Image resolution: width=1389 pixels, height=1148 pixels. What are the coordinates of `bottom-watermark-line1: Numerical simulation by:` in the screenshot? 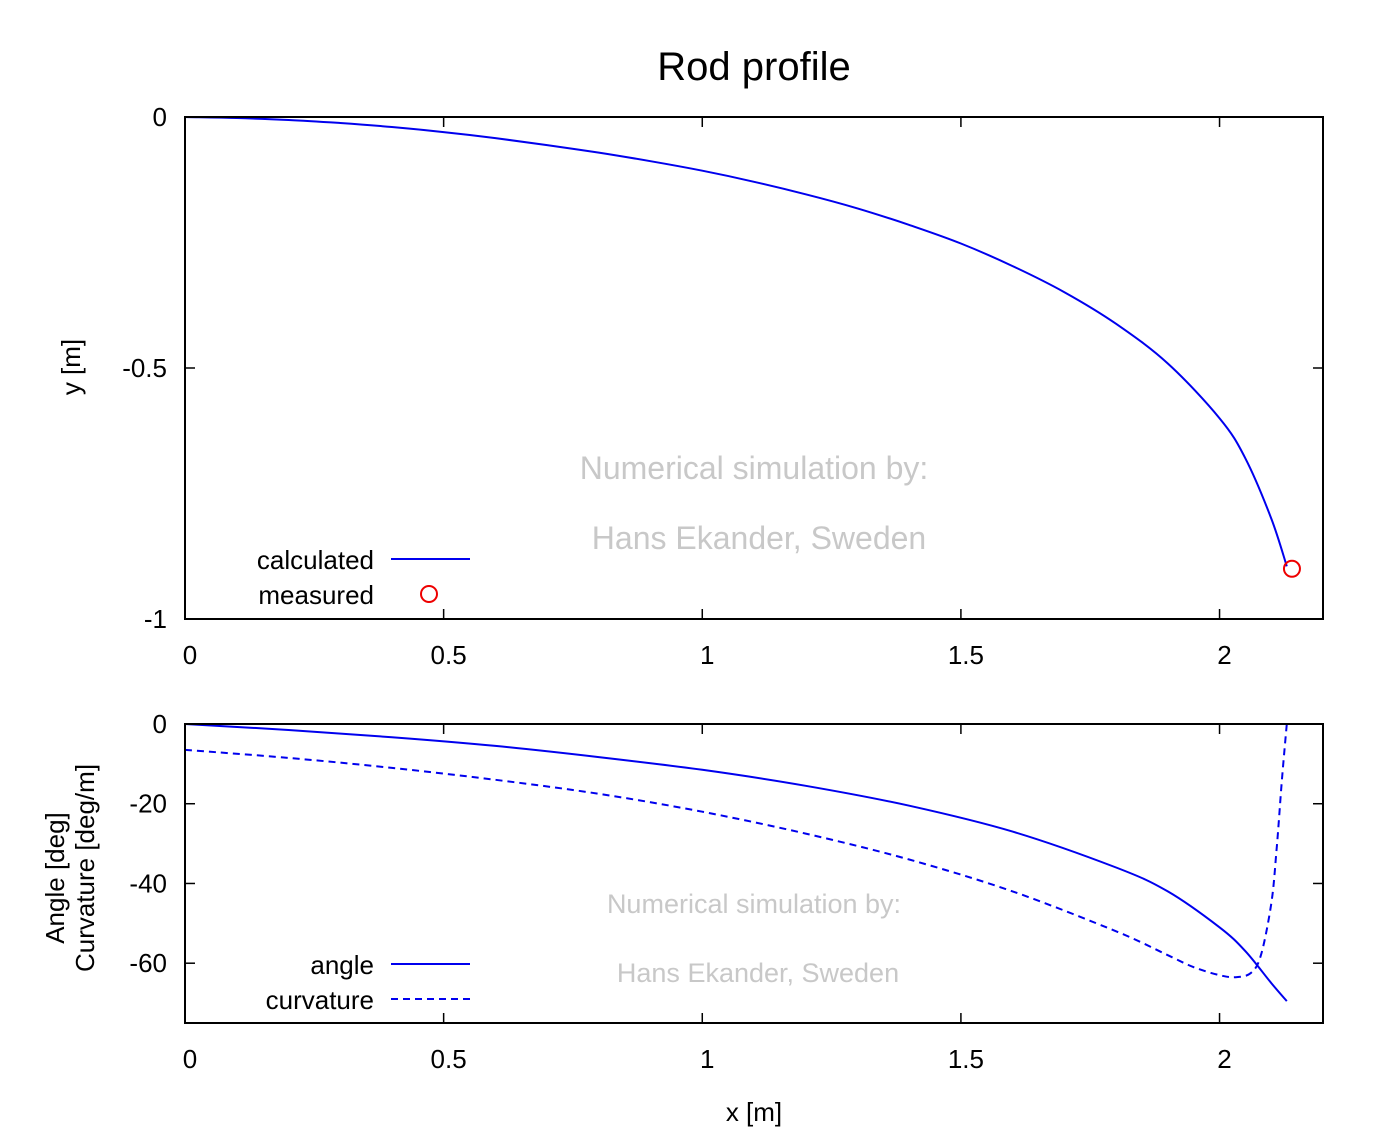 It's located at (754, 904).